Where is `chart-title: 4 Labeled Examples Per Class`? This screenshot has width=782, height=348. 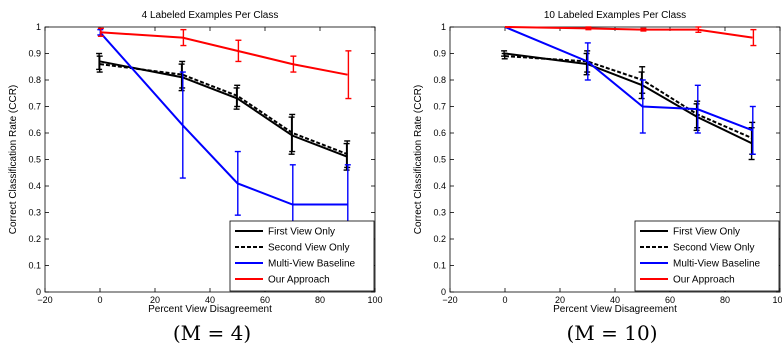
chart-title: 4 Labeled Examples Per Class is located at coordinates (210, 15).